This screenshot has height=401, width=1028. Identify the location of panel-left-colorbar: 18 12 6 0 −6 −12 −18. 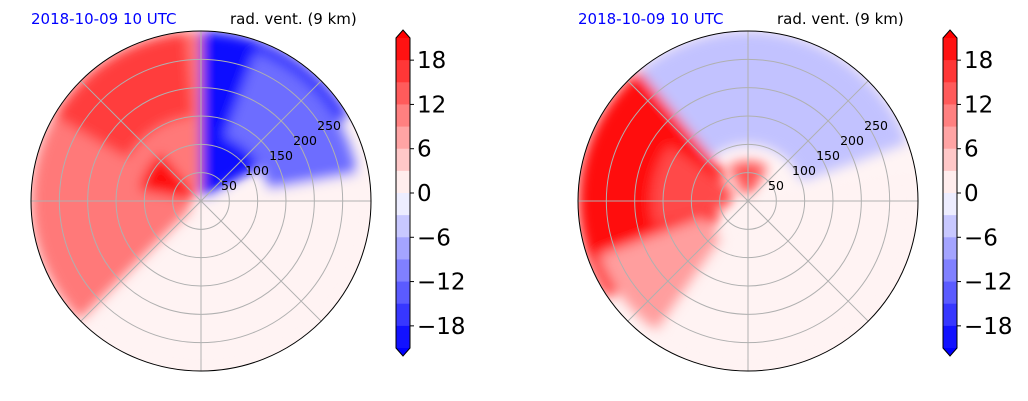
(430, 193).